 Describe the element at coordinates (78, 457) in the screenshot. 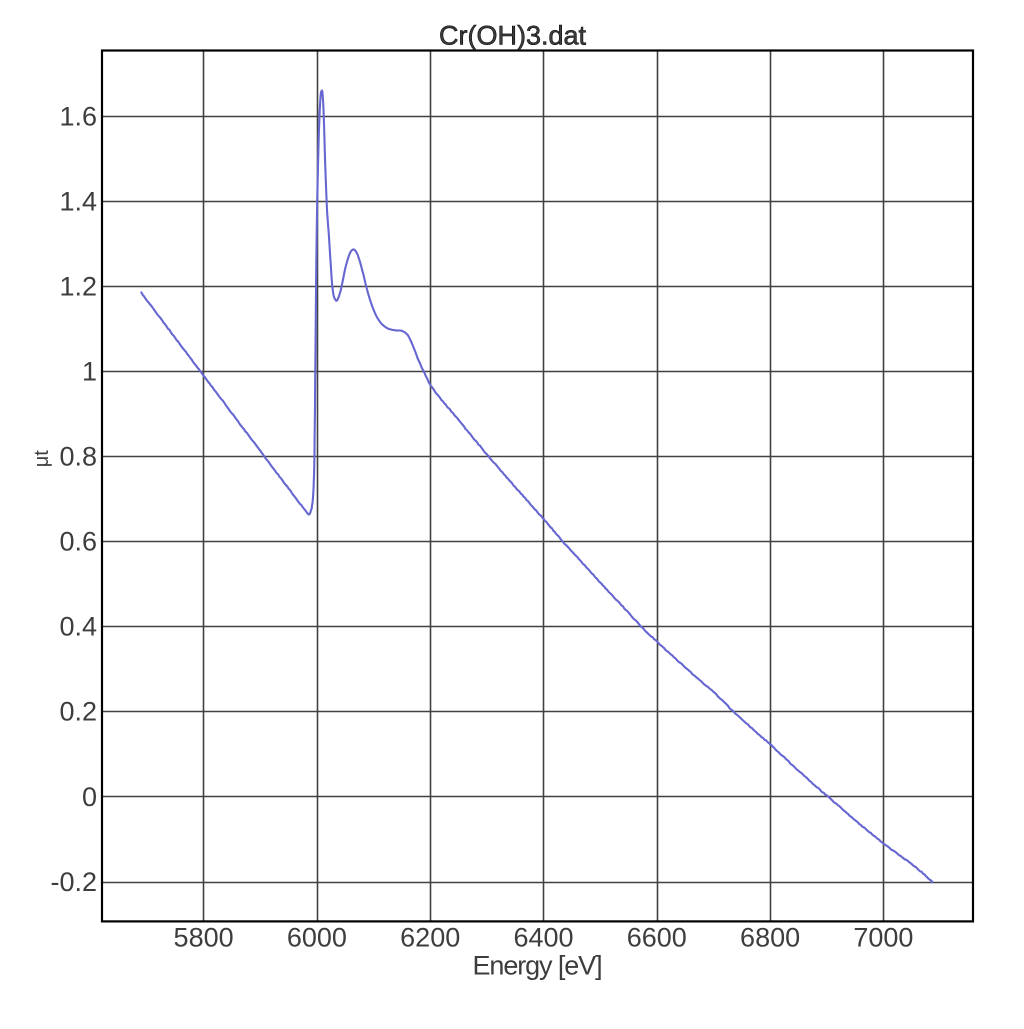

I see `svg-text: 0.8` at that location.